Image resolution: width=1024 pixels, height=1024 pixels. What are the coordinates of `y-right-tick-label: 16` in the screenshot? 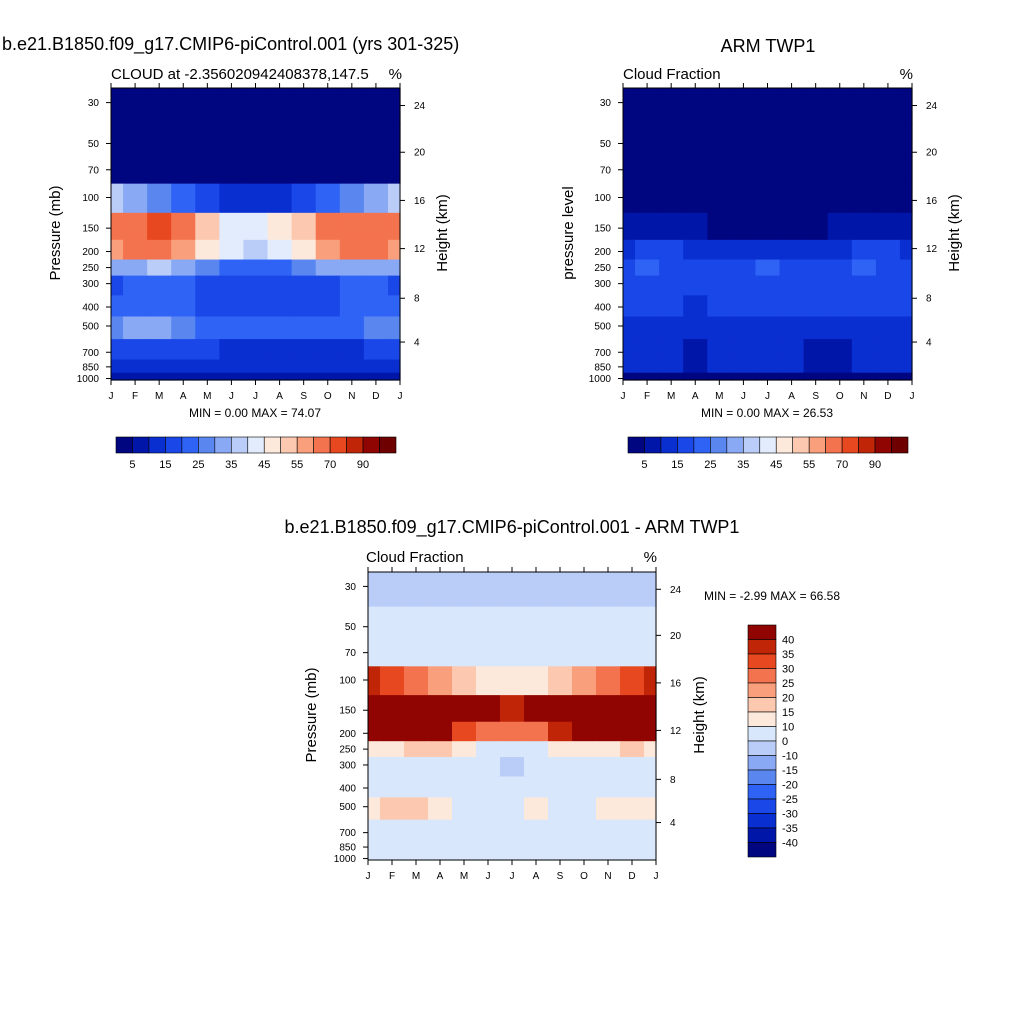 It's located at (420, 201).